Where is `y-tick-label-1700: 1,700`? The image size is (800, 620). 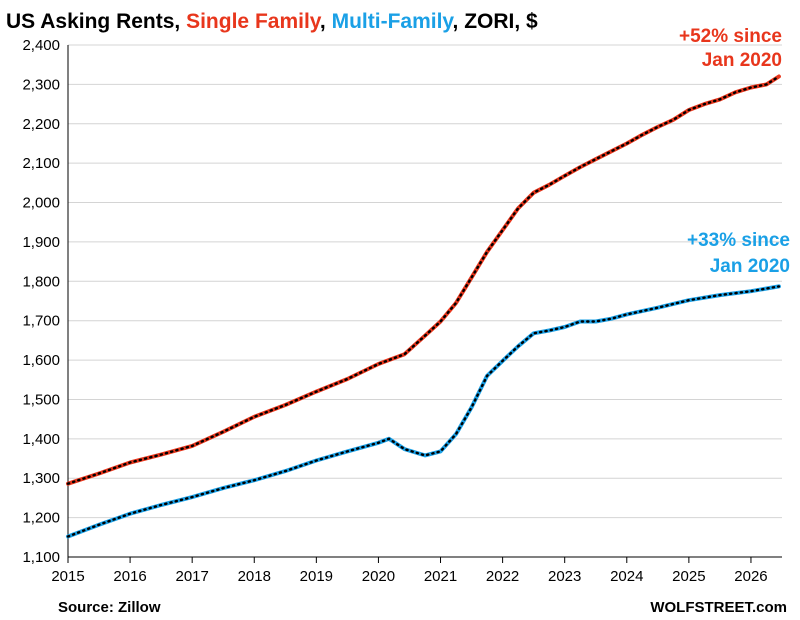 y-tick-label-1700: 1,700 is located at coordinates (41, 321).